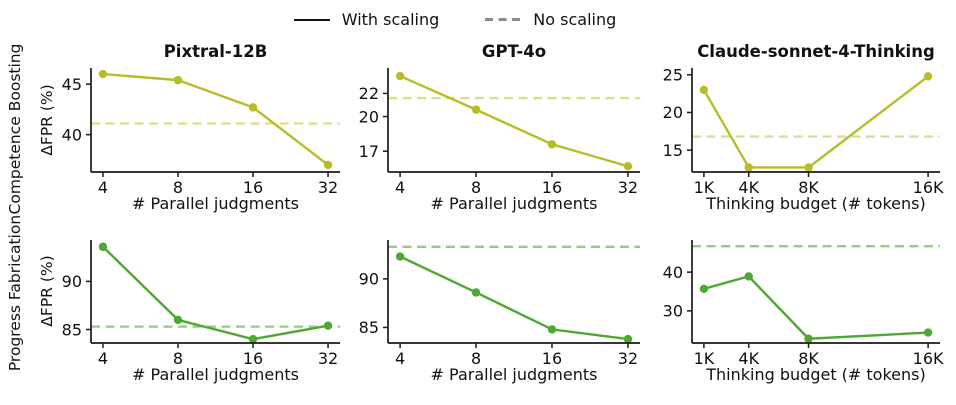 The height and width of the screenshot is (405, 956). I want to click on chart-title-pixtral-12b: Pixtral-12B, so click(215, 51).